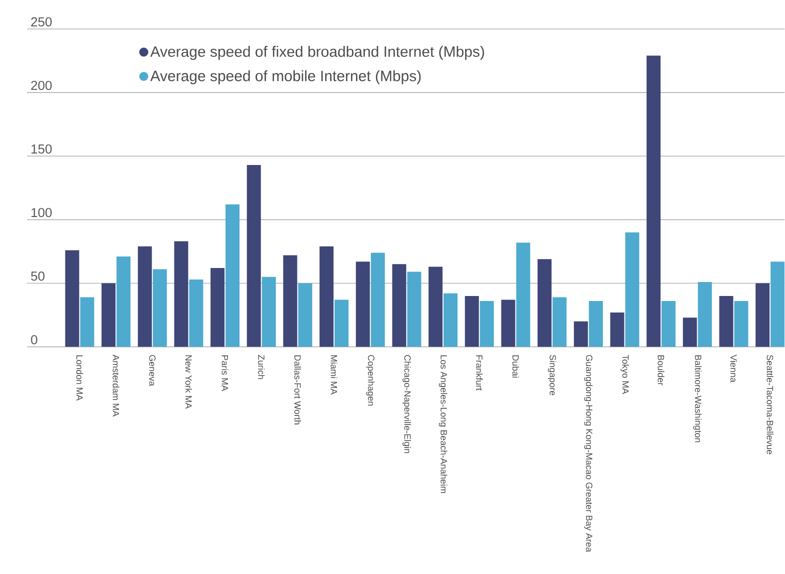 Image resolution: width=785 pixels, height=574 pixels. What do you see at coordinates (42, 149) in the screenshot?
I see `y-tick-label: 150` at bounding box center [42, 149].